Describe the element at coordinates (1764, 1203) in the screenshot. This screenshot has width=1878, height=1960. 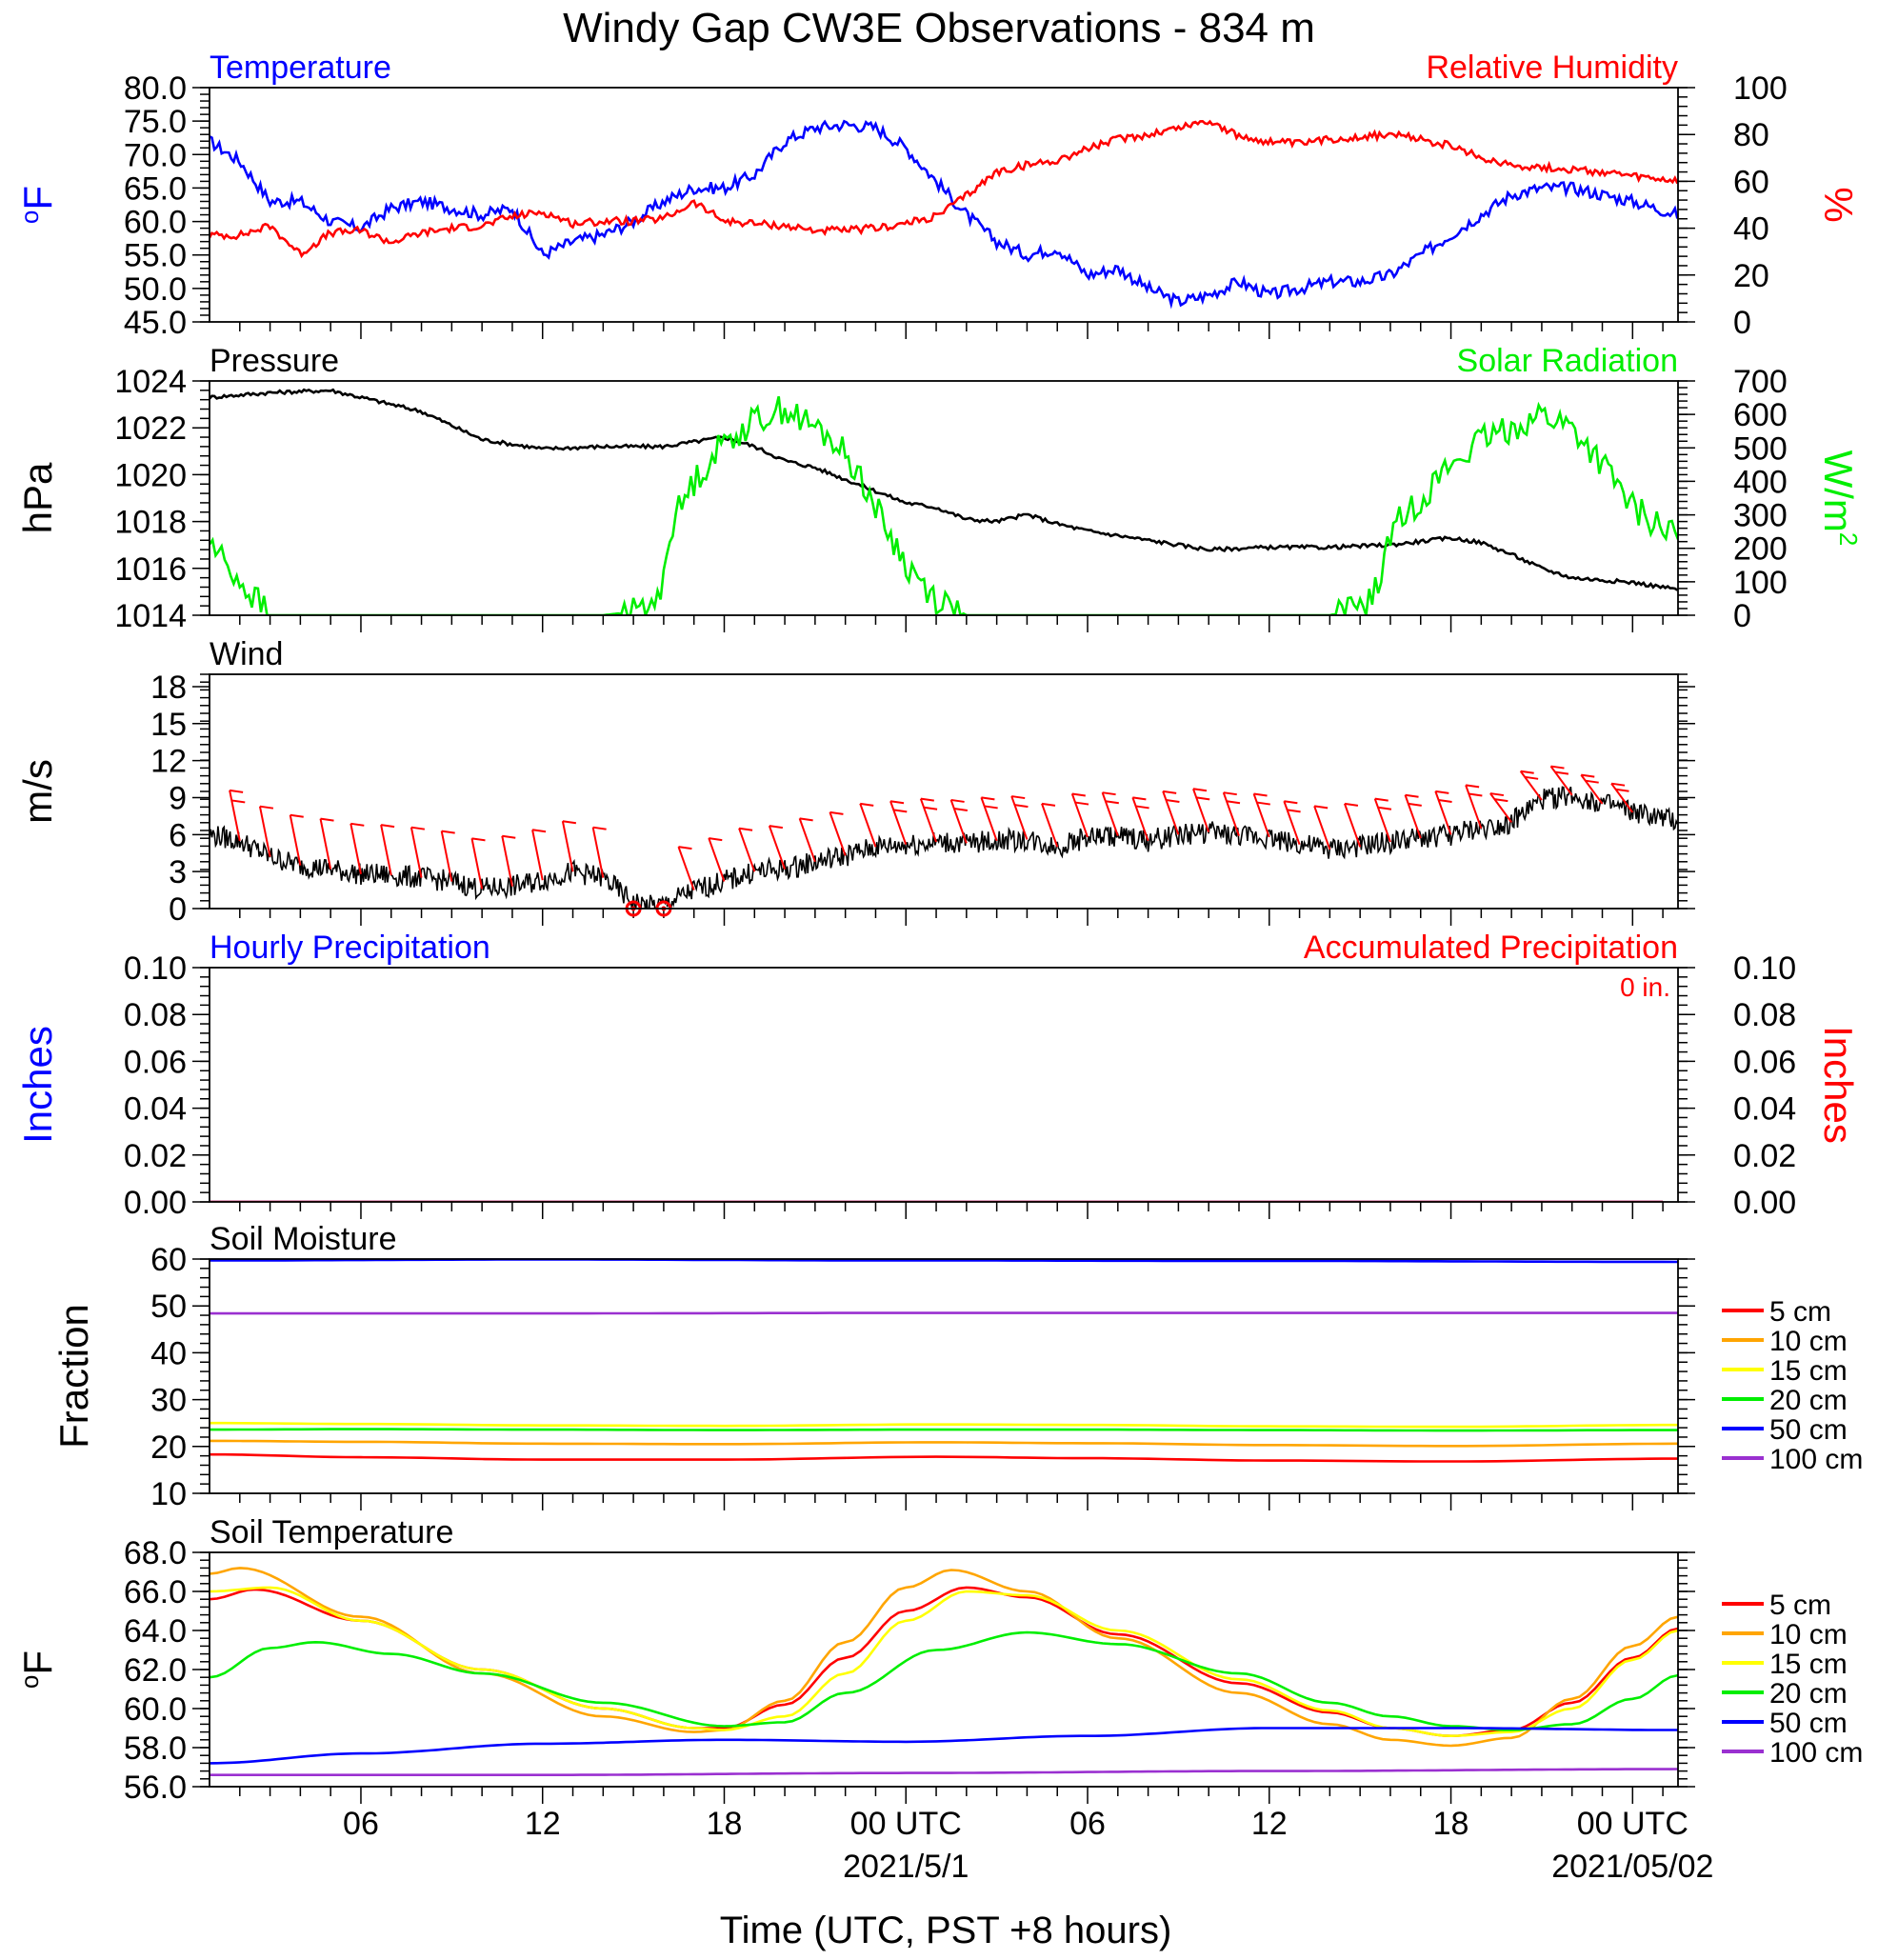
I see `right-y-tick-label: 0.00` at that location.